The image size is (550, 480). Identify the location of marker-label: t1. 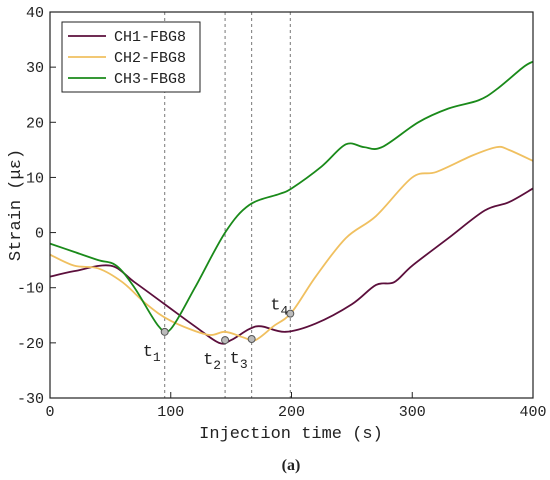
(152, 354).